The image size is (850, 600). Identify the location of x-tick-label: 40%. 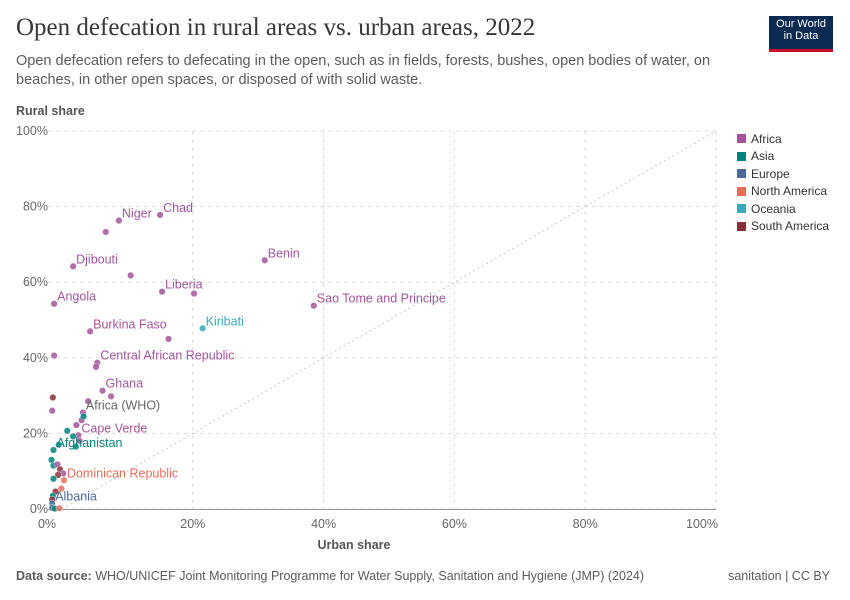
(323, 524).